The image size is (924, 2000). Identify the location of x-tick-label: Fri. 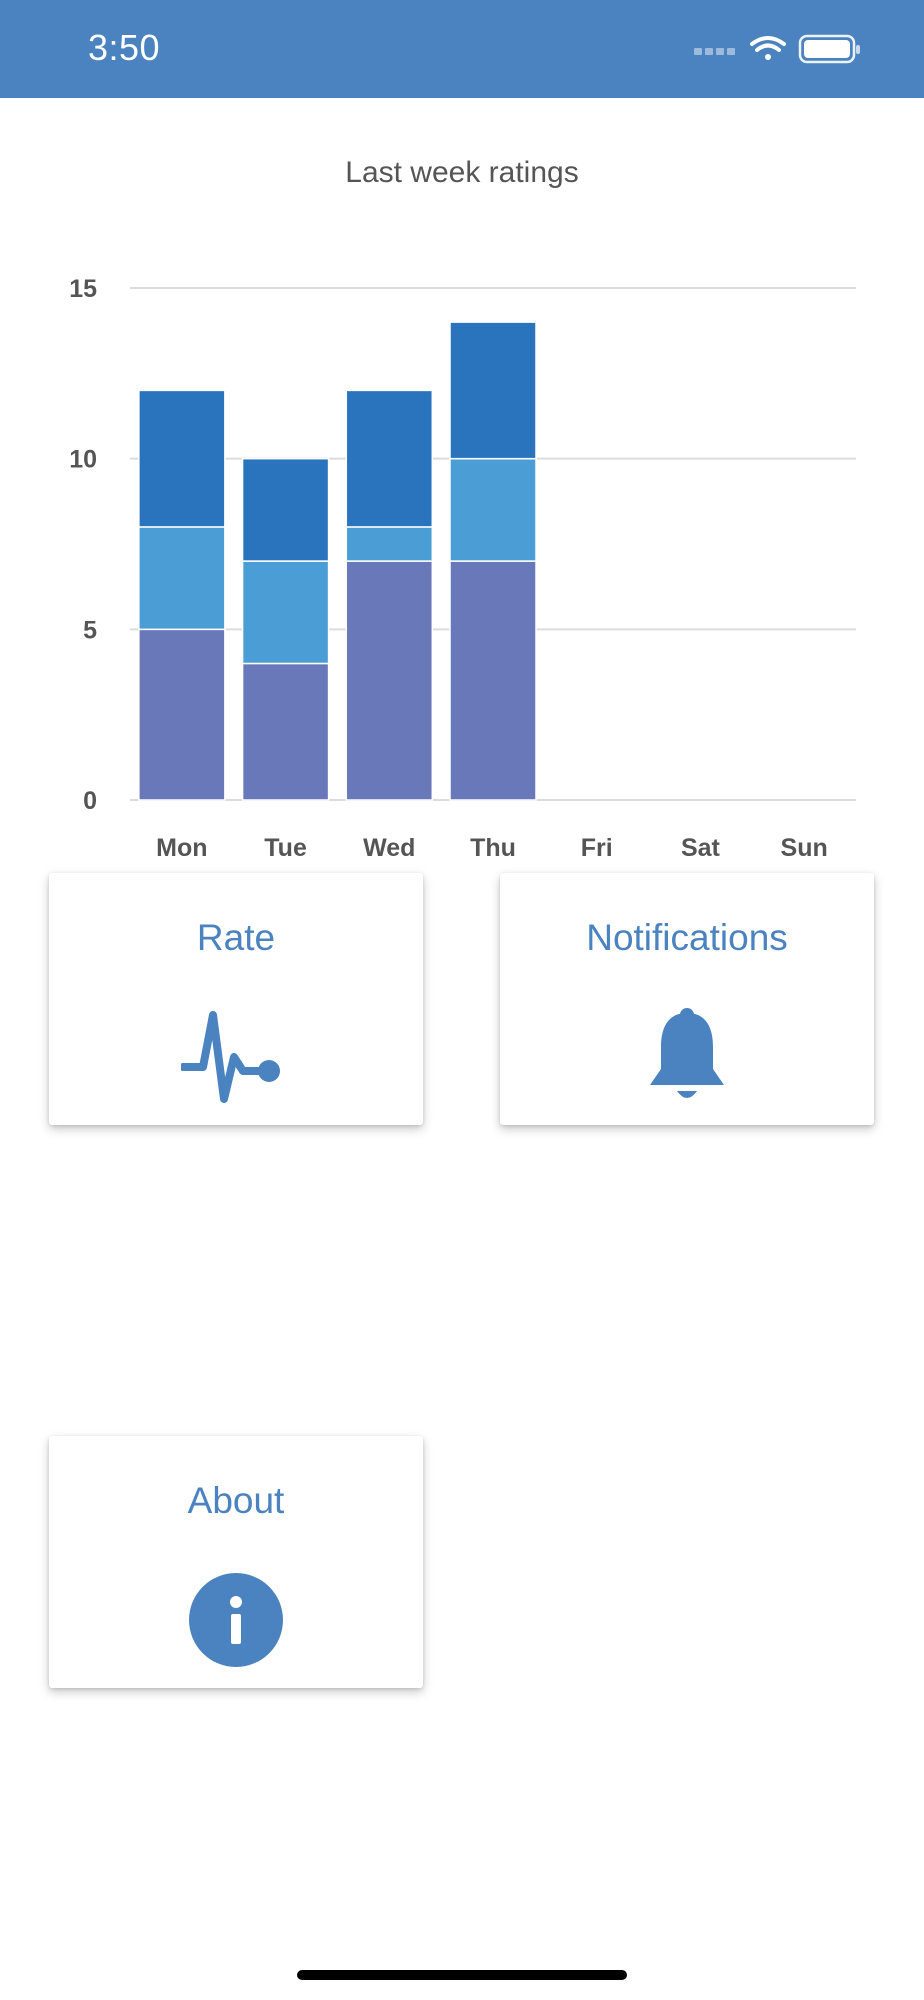
(597, 848).